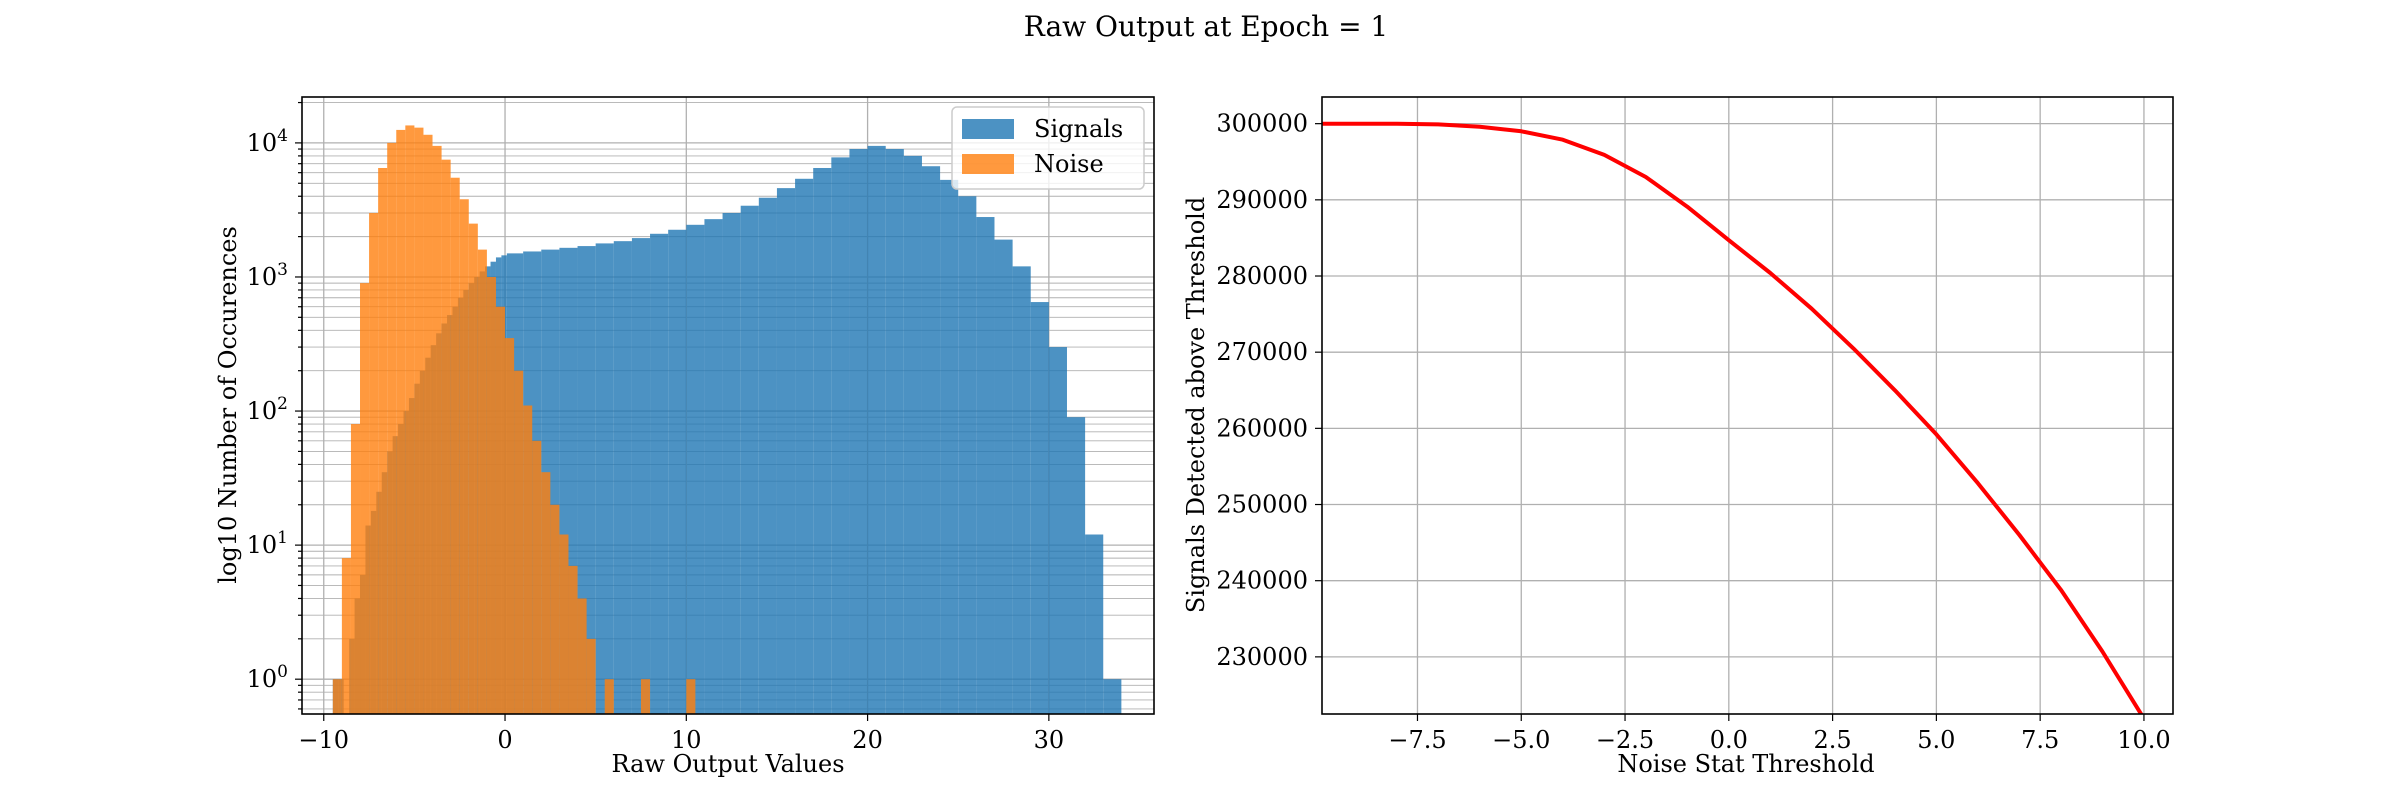  I want to click on histogram-ytick-label: 10⁴, so click(267, 141).